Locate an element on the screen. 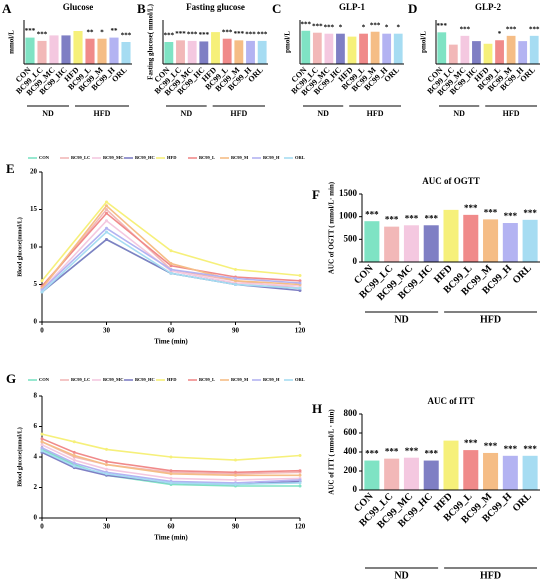  y-axis-label: Blood glucose(mmol/L) is located at coordinates (19, 247).